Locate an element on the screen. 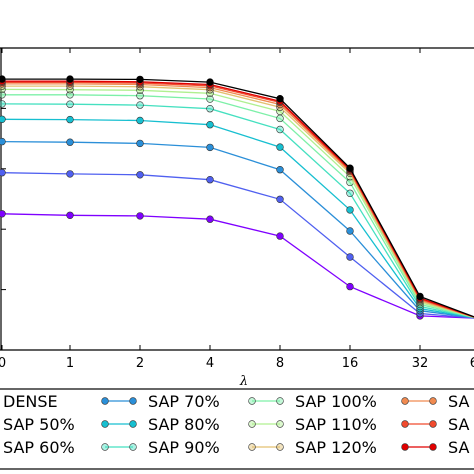  x-tick-label: 32 is located at coordinates (420, 363).